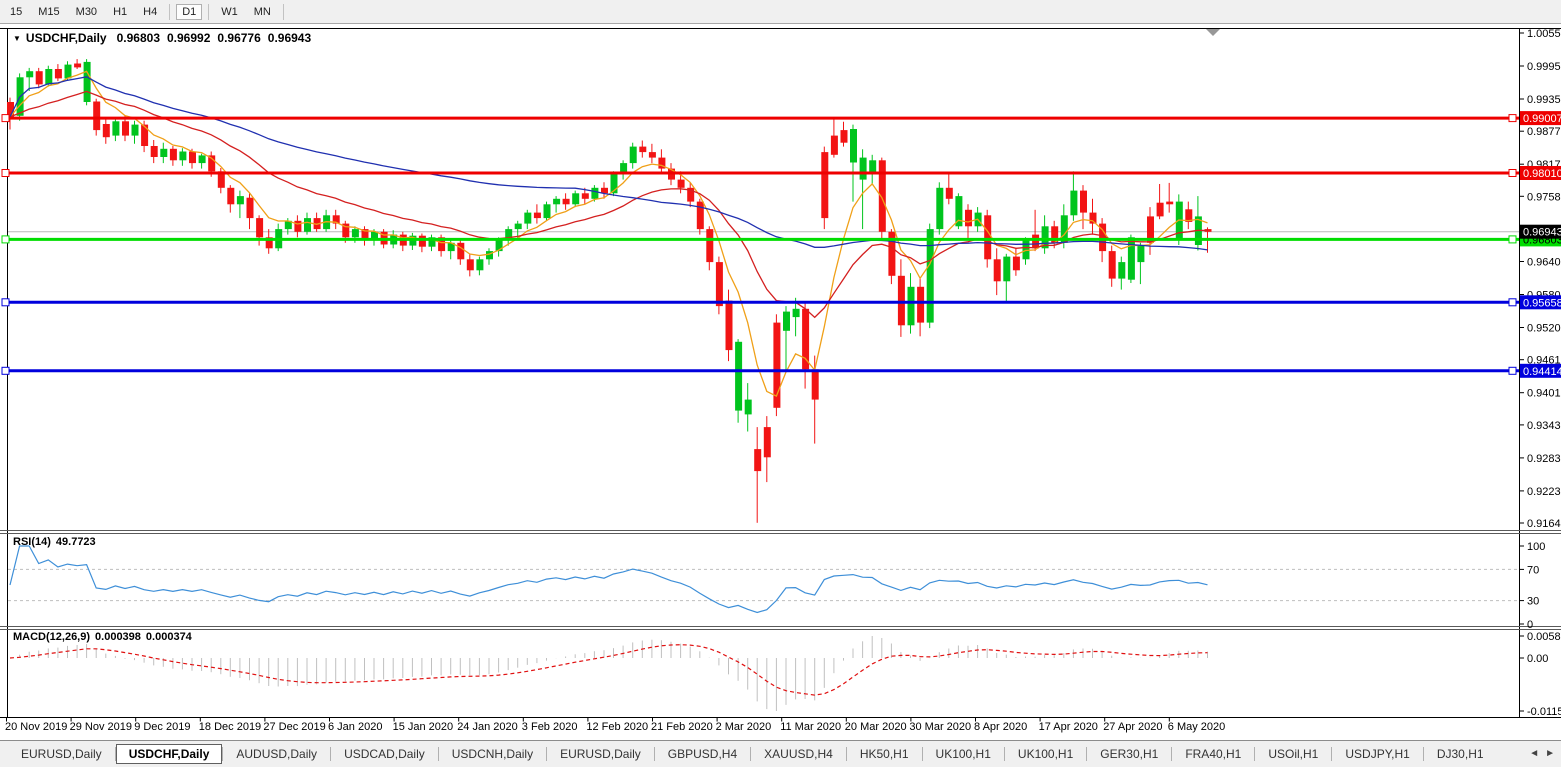 This screenshot has width=1561, height=767. I want to click on date-label: 30 Mar 2020, so click(940, 727).